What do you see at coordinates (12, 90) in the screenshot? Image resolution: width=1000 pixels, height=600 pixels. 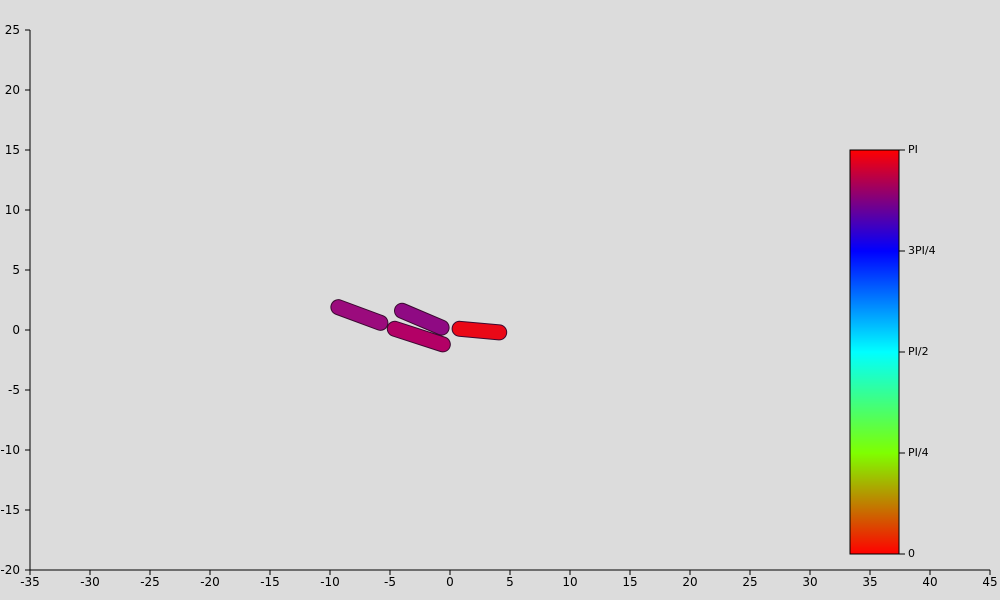 I see `y-tick-label: 20` at bounding box center [12, 90].